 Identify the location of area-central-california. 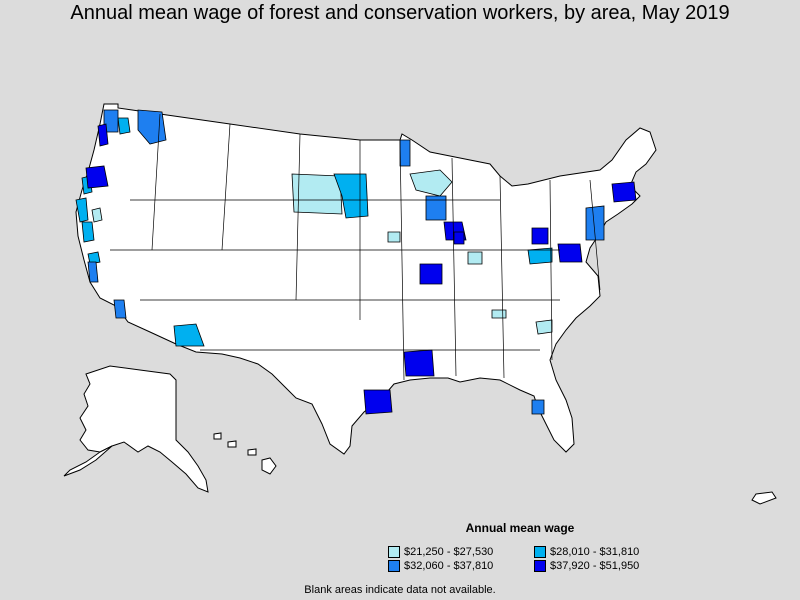
(88, 232).